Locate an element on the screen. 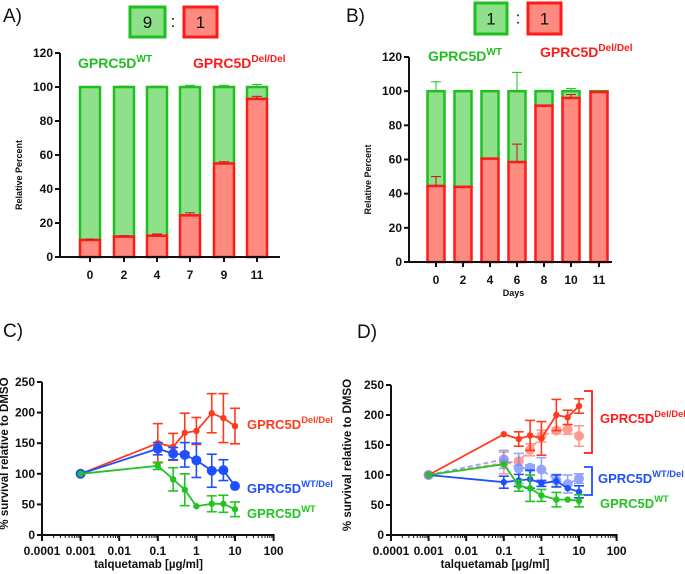 This screenshot has width=685, height=574. group-bracket is located at coordinates (588, 422).